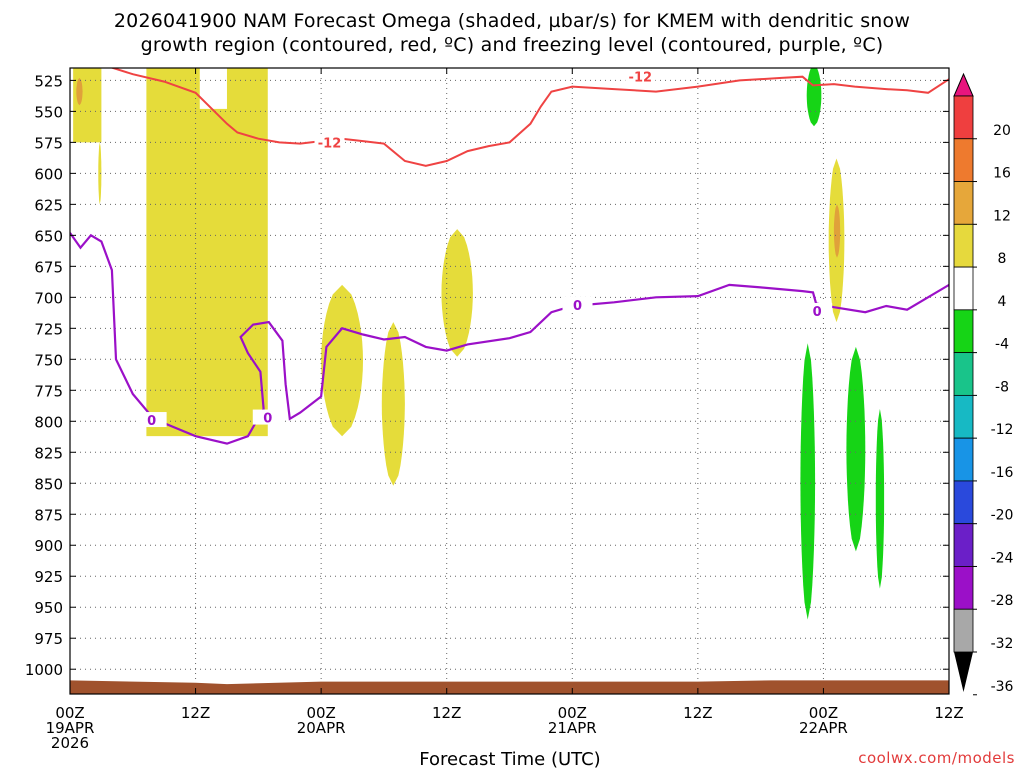  I want to click on colorbar: 20 16 12 8 4 -4 -8 -12 -16 -20 -24 -28 -32 -36, so click(983, 384).